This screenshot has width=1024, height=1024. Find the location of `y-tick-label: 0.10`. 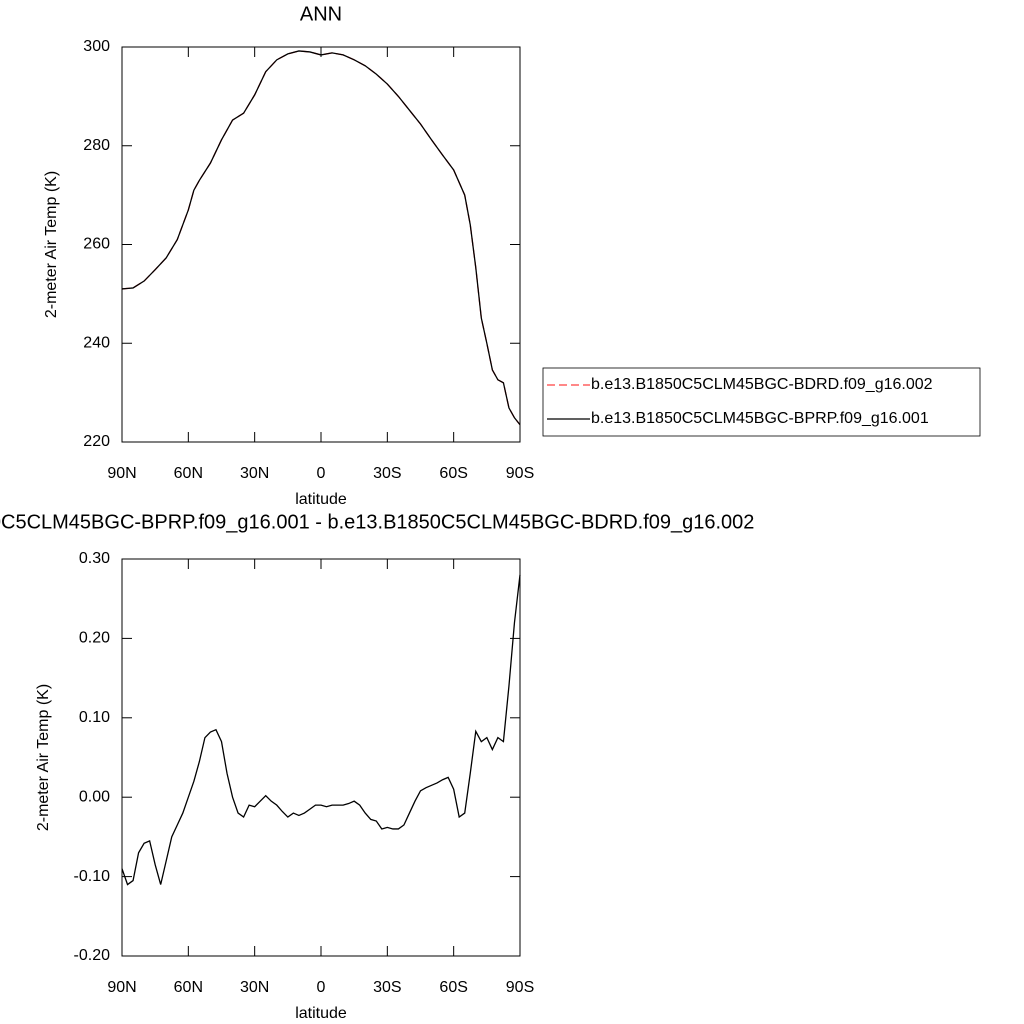

y-tick-label: 0.10 is located at coordinates (94, 717).